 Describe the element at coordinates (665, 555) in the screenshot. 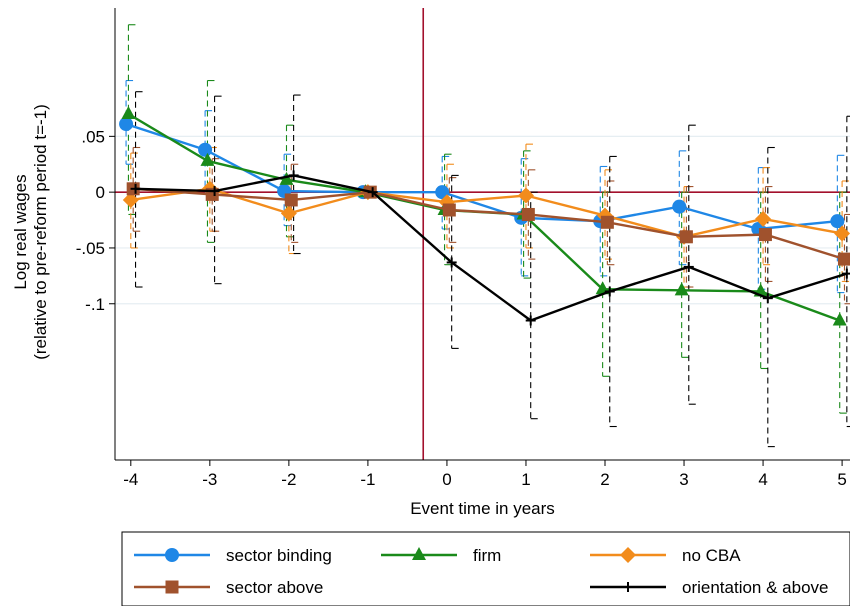

I see `legend-entry-2: no CBA` at that location.